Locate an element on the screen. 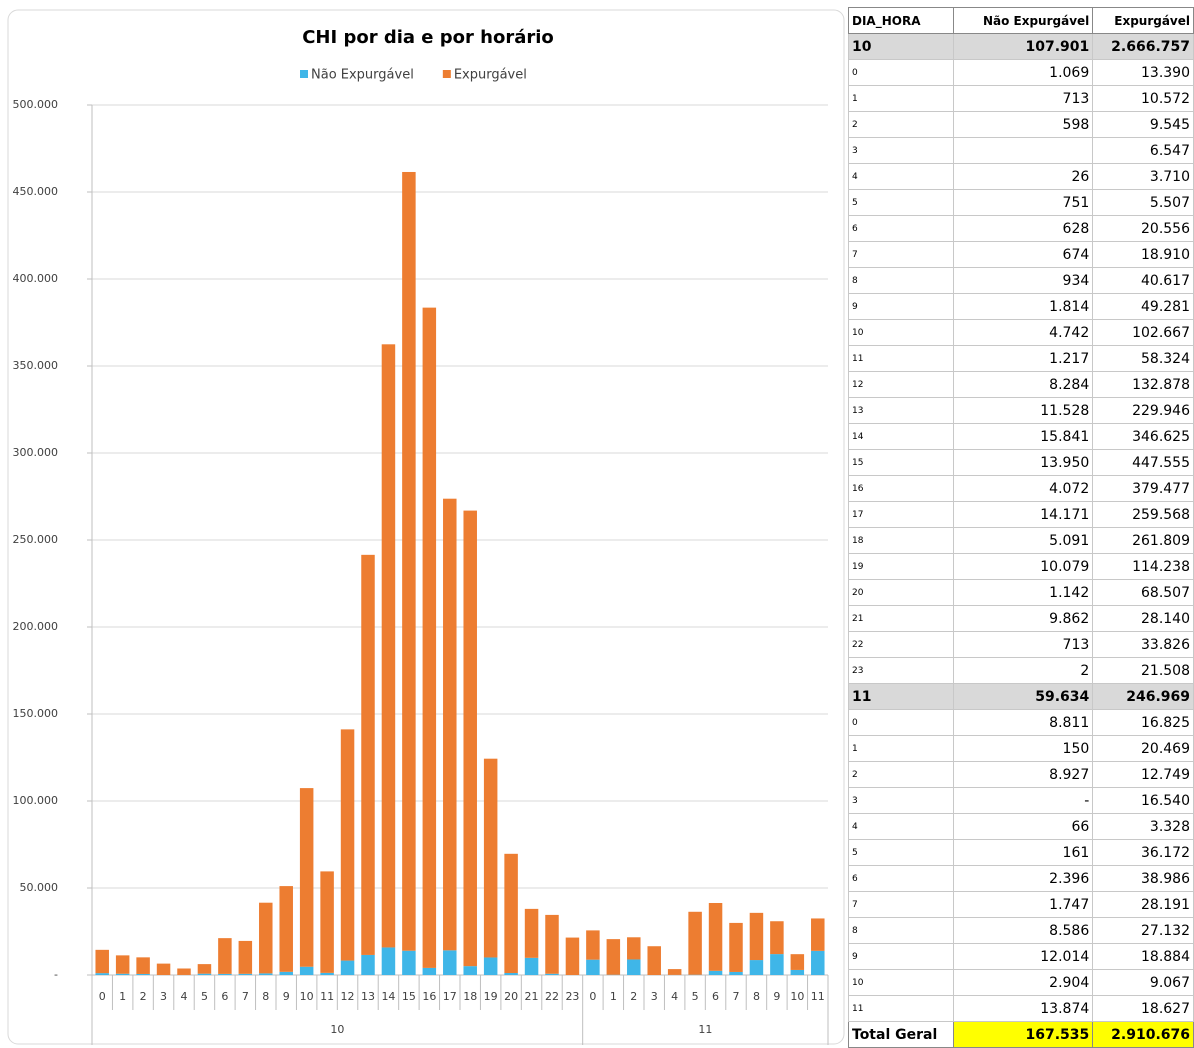  table-row: 10 4.742 102.667 is located at coordinates (1021, 332).